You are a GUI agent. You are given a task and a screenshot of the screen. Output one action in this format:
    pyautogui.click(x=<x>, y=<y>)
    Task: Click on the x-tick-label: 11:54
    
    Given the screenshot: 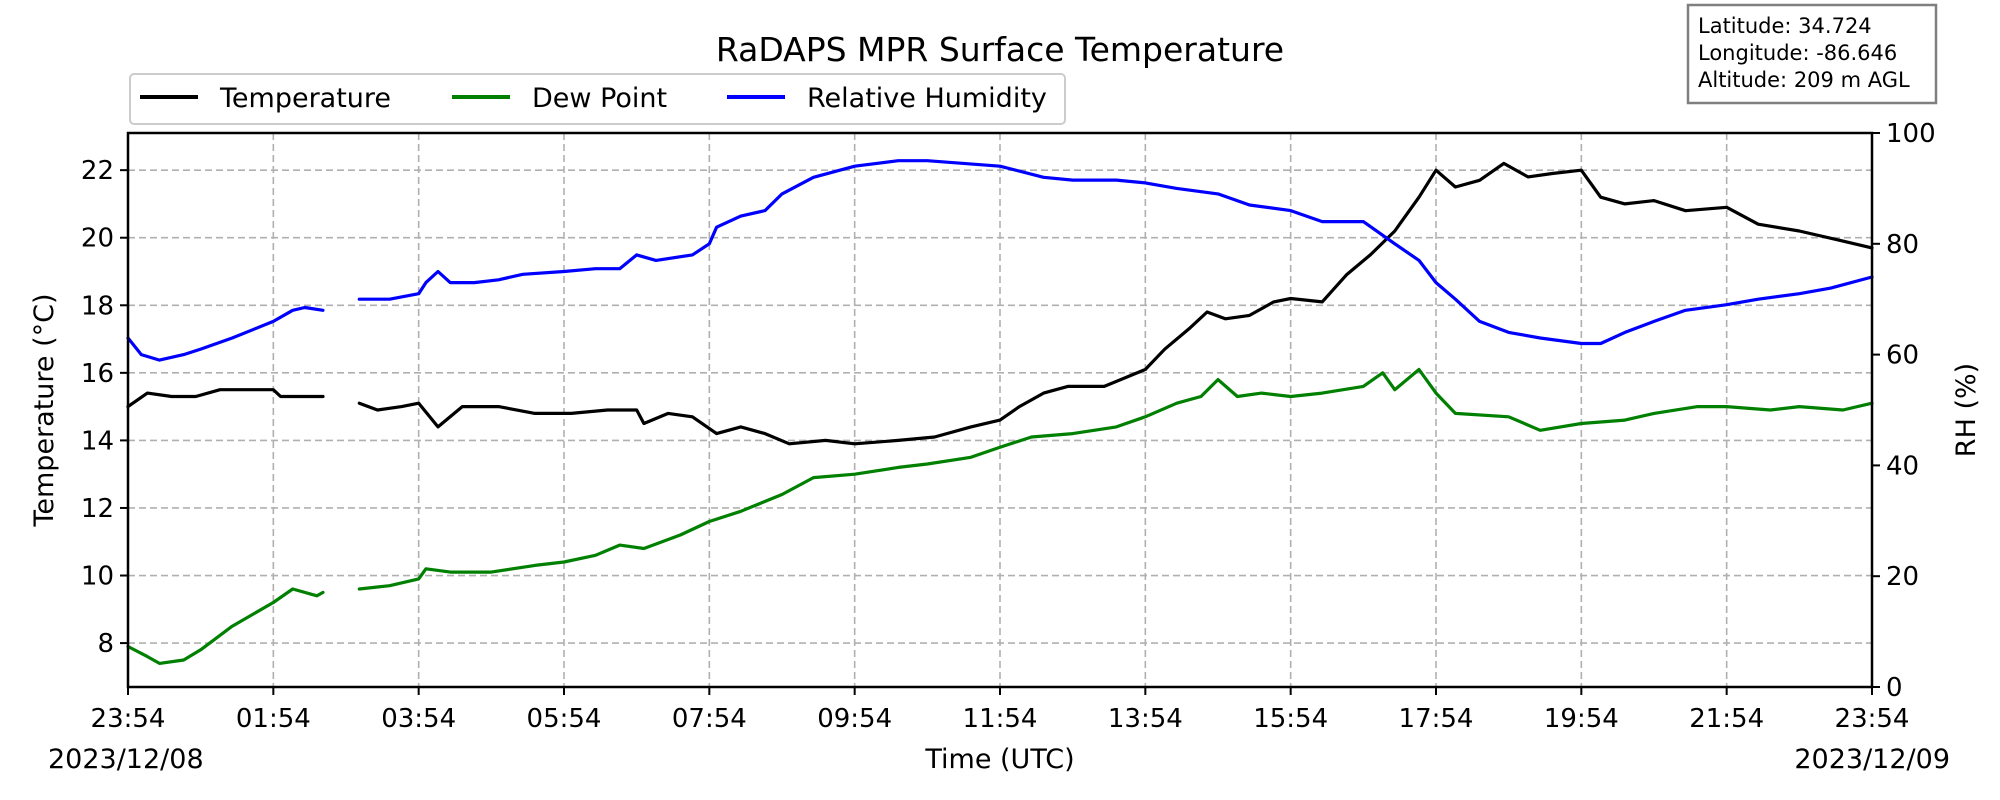 What is the action you would take?
    pyautogui.click(x=1000, y=719)
    